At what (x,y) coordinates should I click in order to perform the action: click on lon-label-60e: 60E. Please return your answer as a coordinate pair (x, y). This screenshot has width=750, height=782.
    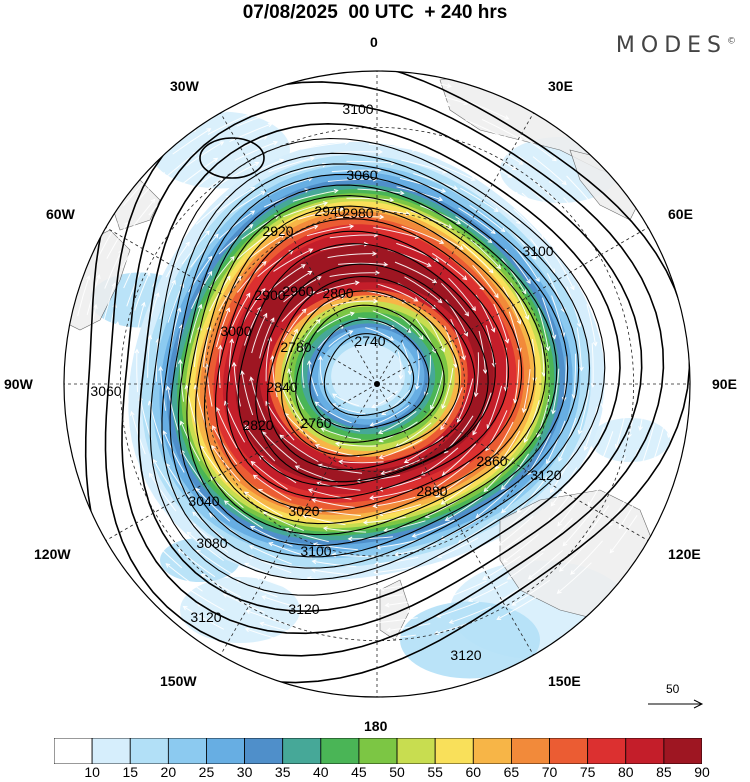
    Looking at the image, I should click on (680, 214).